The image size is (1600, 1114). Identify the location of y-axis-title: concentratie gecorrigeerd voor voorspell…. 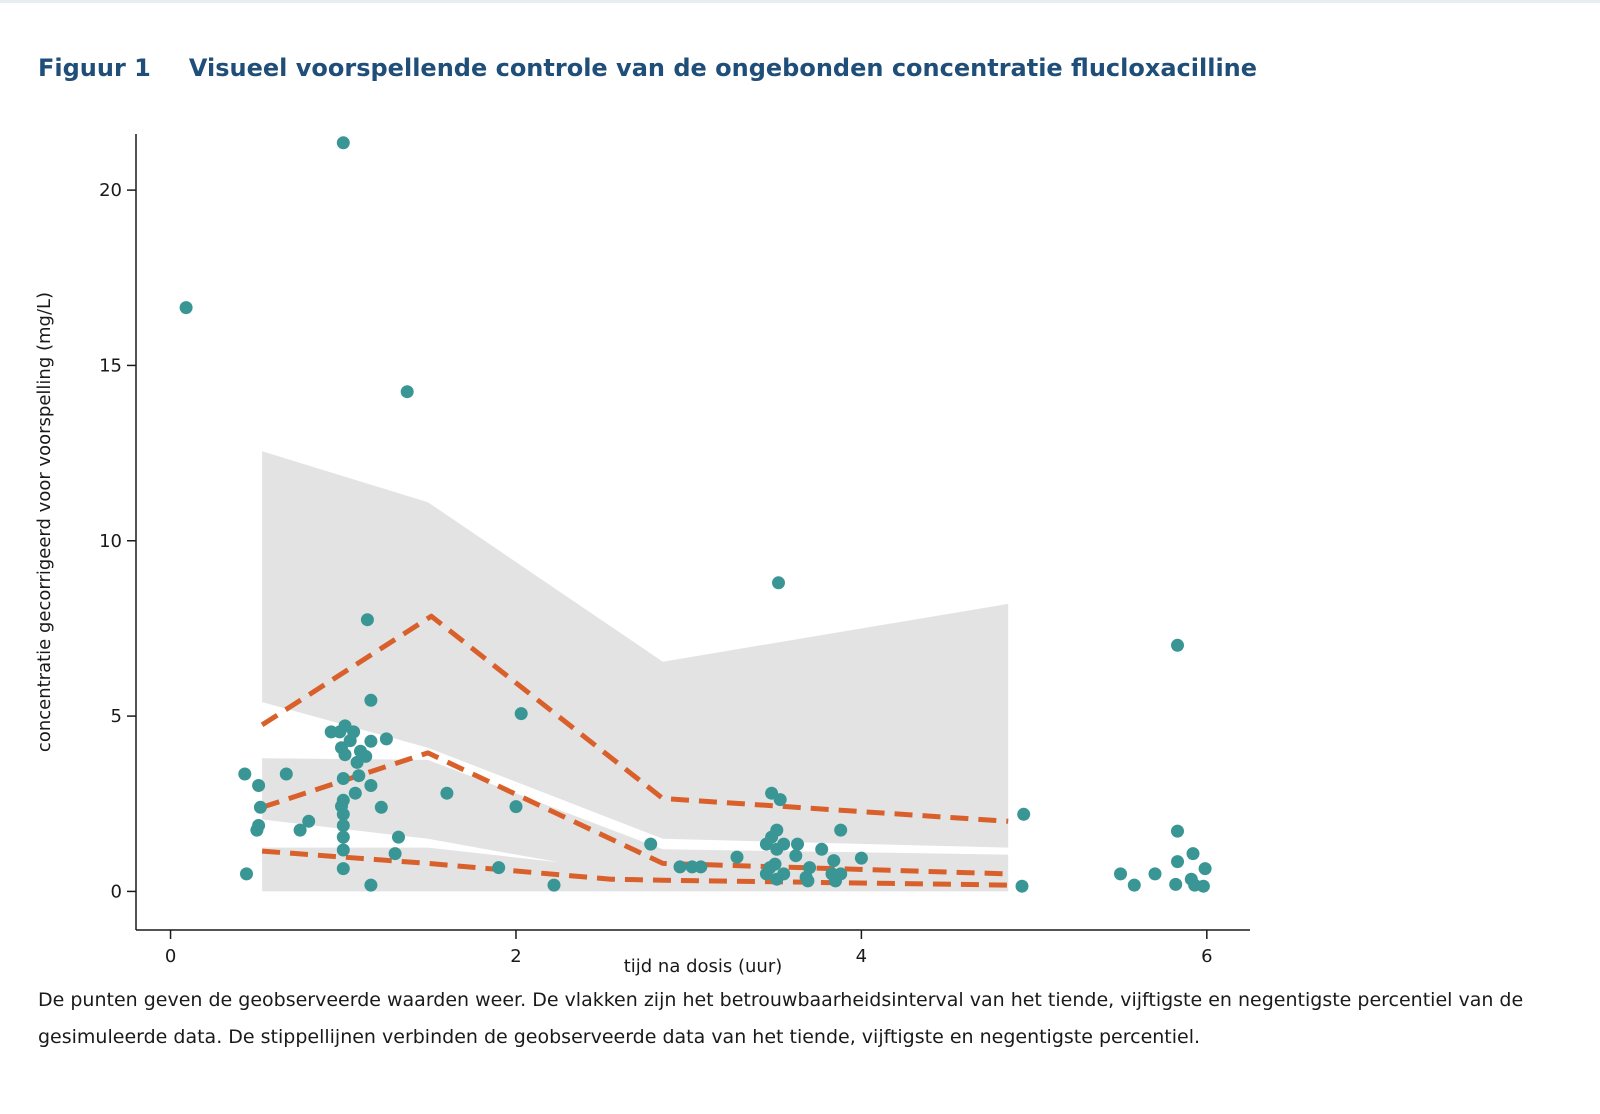
(44, 522).